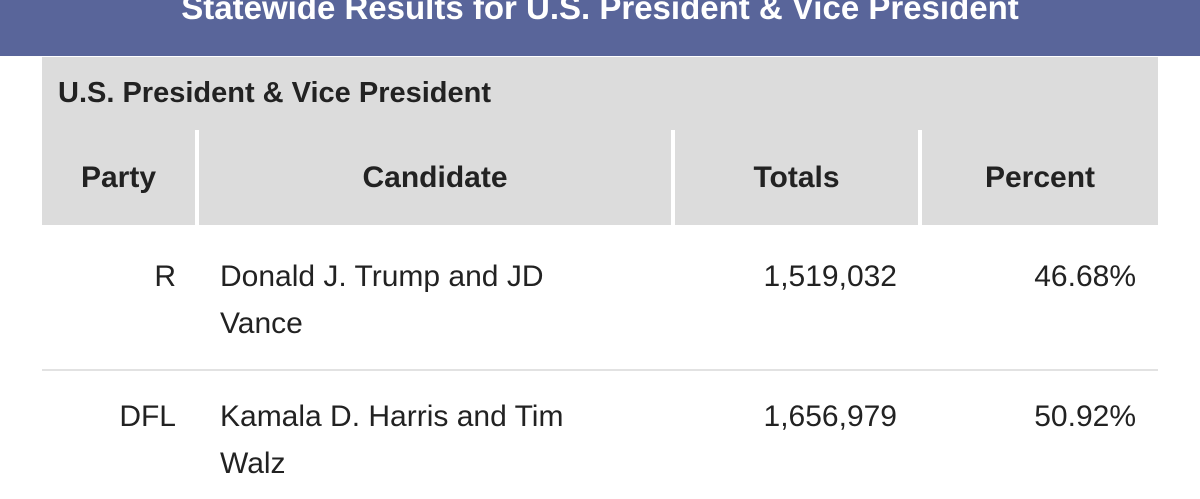  I want to click on percent-cell: 46.68%, so click(1085, 276).